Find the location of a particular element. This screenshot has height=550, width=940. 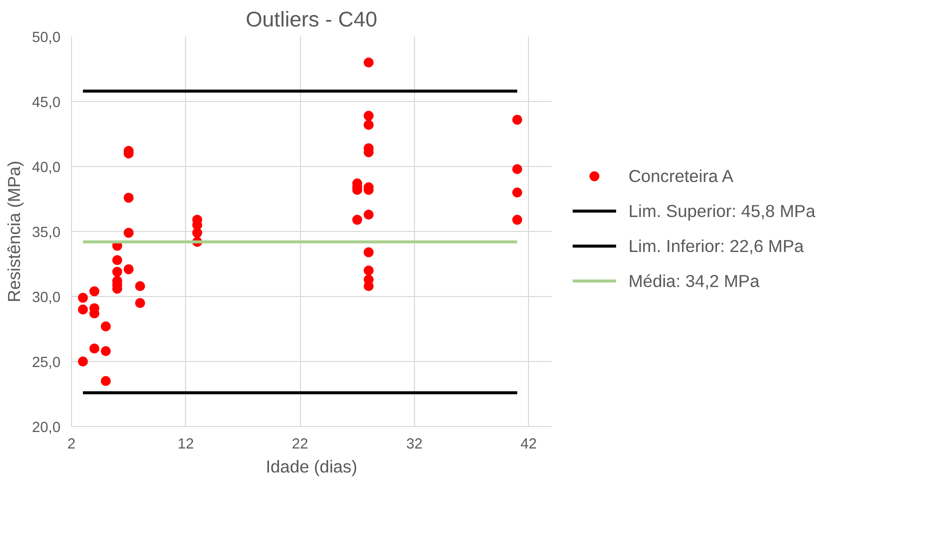

y-tick-label: 40,0 is located at coordinates (46, 168).